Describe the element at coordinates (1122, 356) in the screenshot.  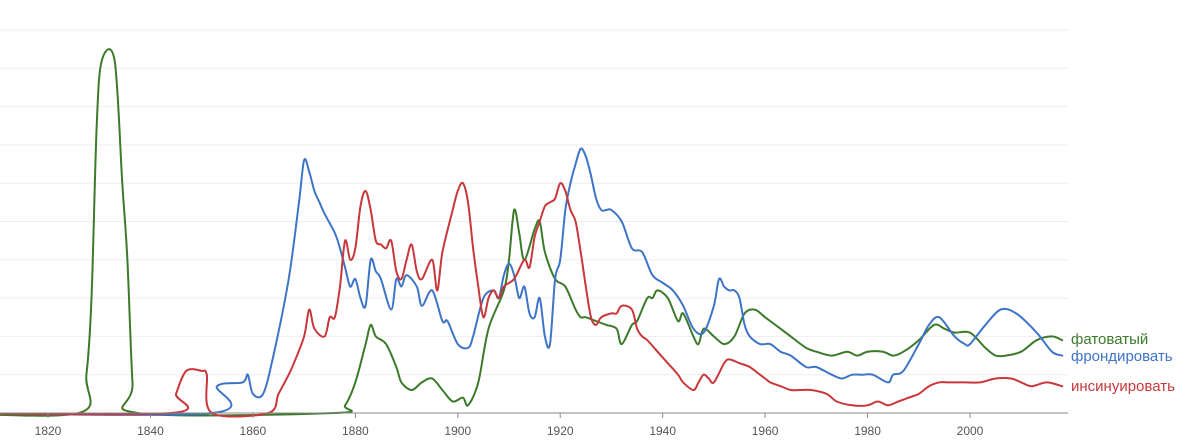
I see `legend-label-1: фрондировать` at that location.